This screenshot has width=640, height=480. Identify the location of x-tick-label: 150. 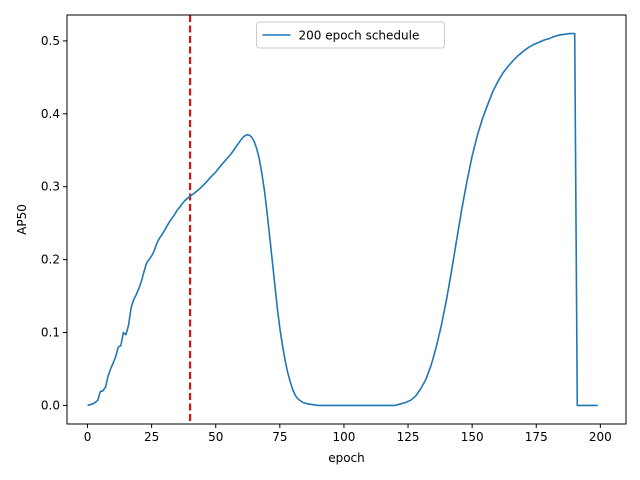
(472, 437).